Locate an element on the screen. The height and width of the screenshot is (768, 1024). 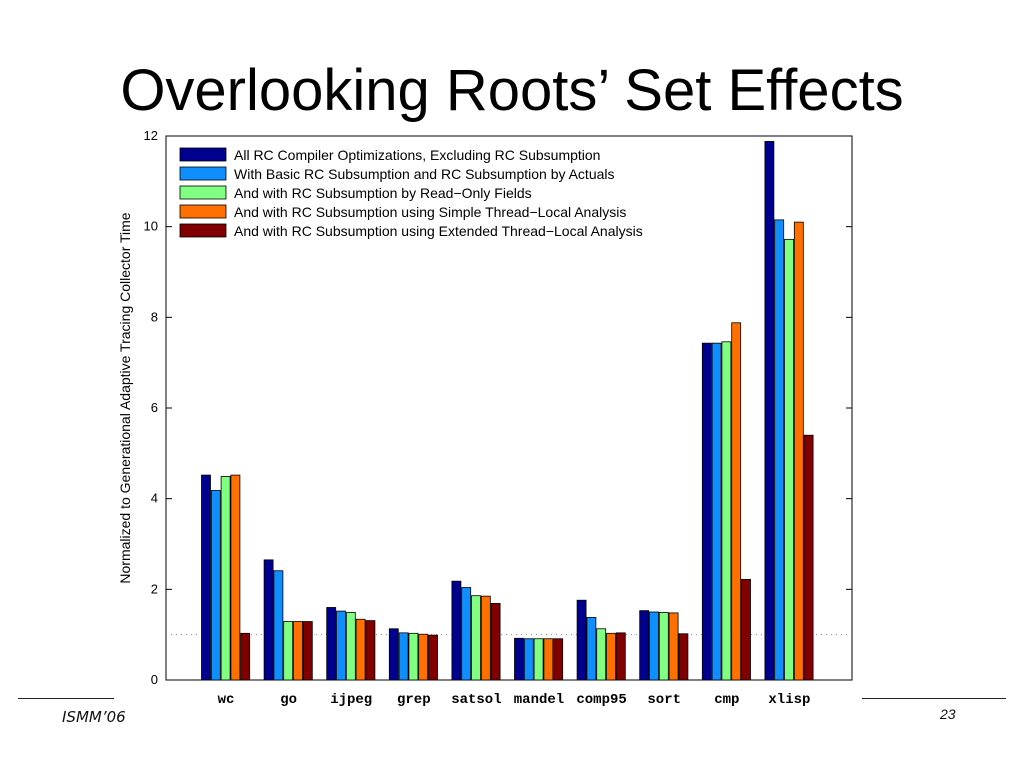
bar-grep-s3 is located at coordinates (413, 656).